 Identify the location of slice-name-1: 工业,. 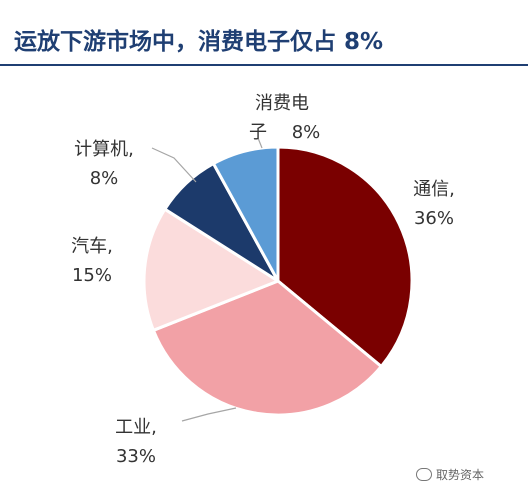
(136, 427).